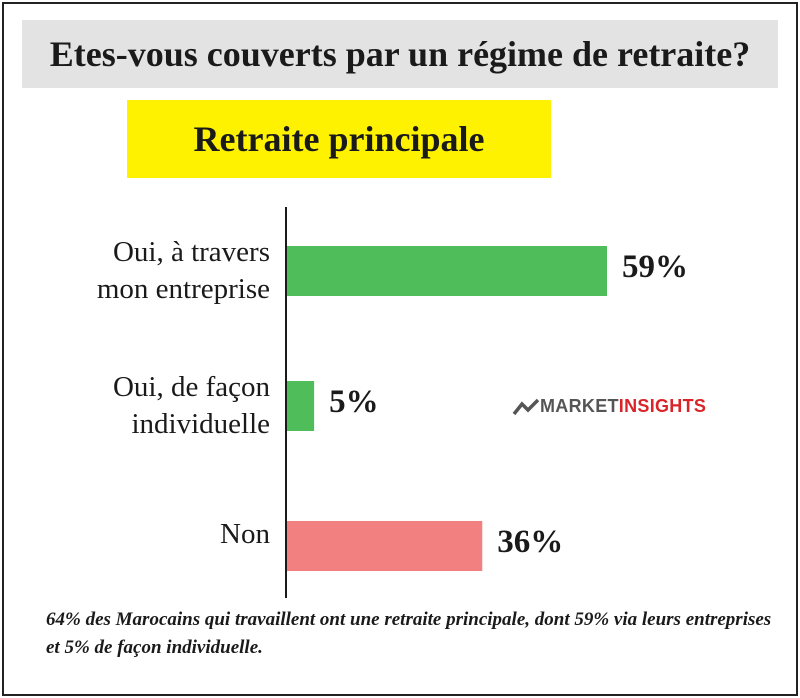  Describe the element at coordinates (191, 387) in the screenshot. I see `category-label-1-line-0: Oui, de façon` at that location.